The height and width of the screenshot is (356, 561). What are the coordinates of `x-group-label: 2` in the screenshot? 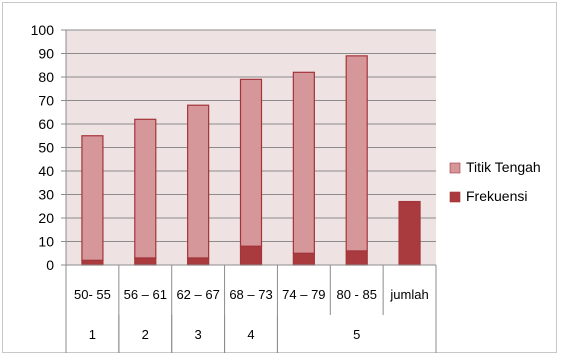 It's located at (145, 334).